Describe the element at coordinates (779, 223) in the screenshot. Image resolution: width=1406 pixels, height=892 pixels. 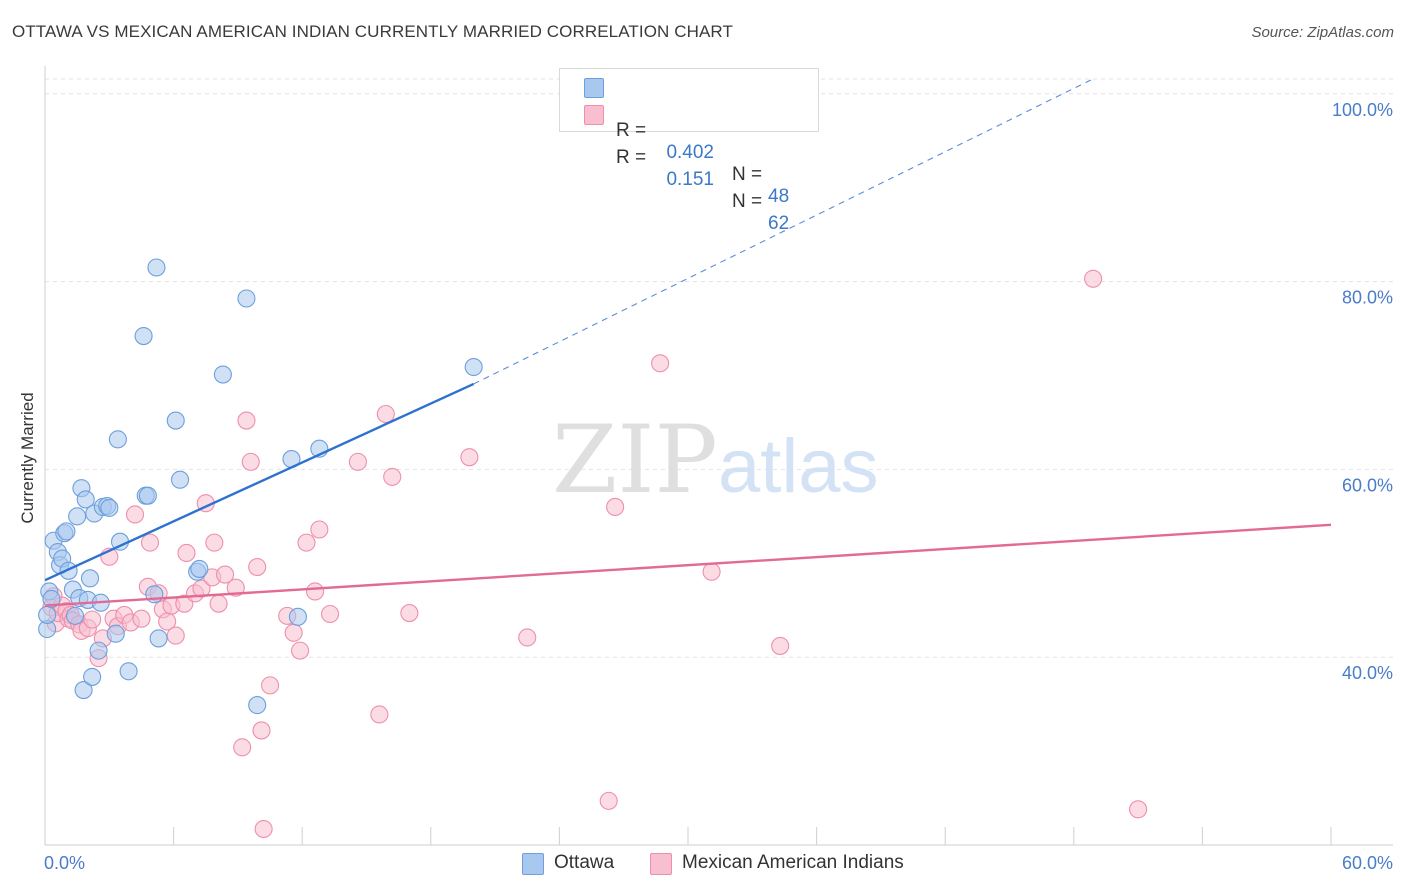
I see `legend-n-value-mexican: 62` at that location.